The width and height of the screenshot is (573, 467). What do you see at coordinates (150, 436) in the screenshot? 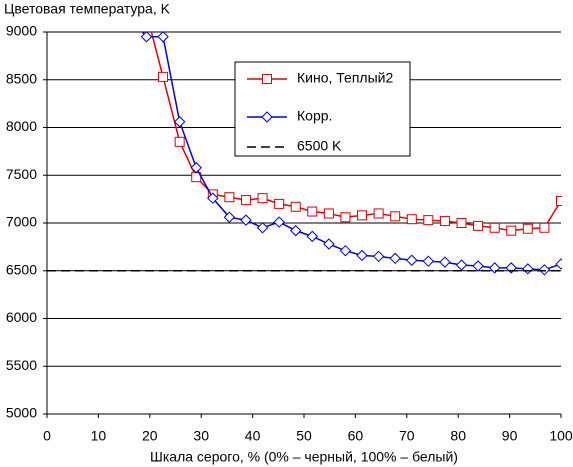
I see `x-tick-label: 20` at bounding box center [150, 436].